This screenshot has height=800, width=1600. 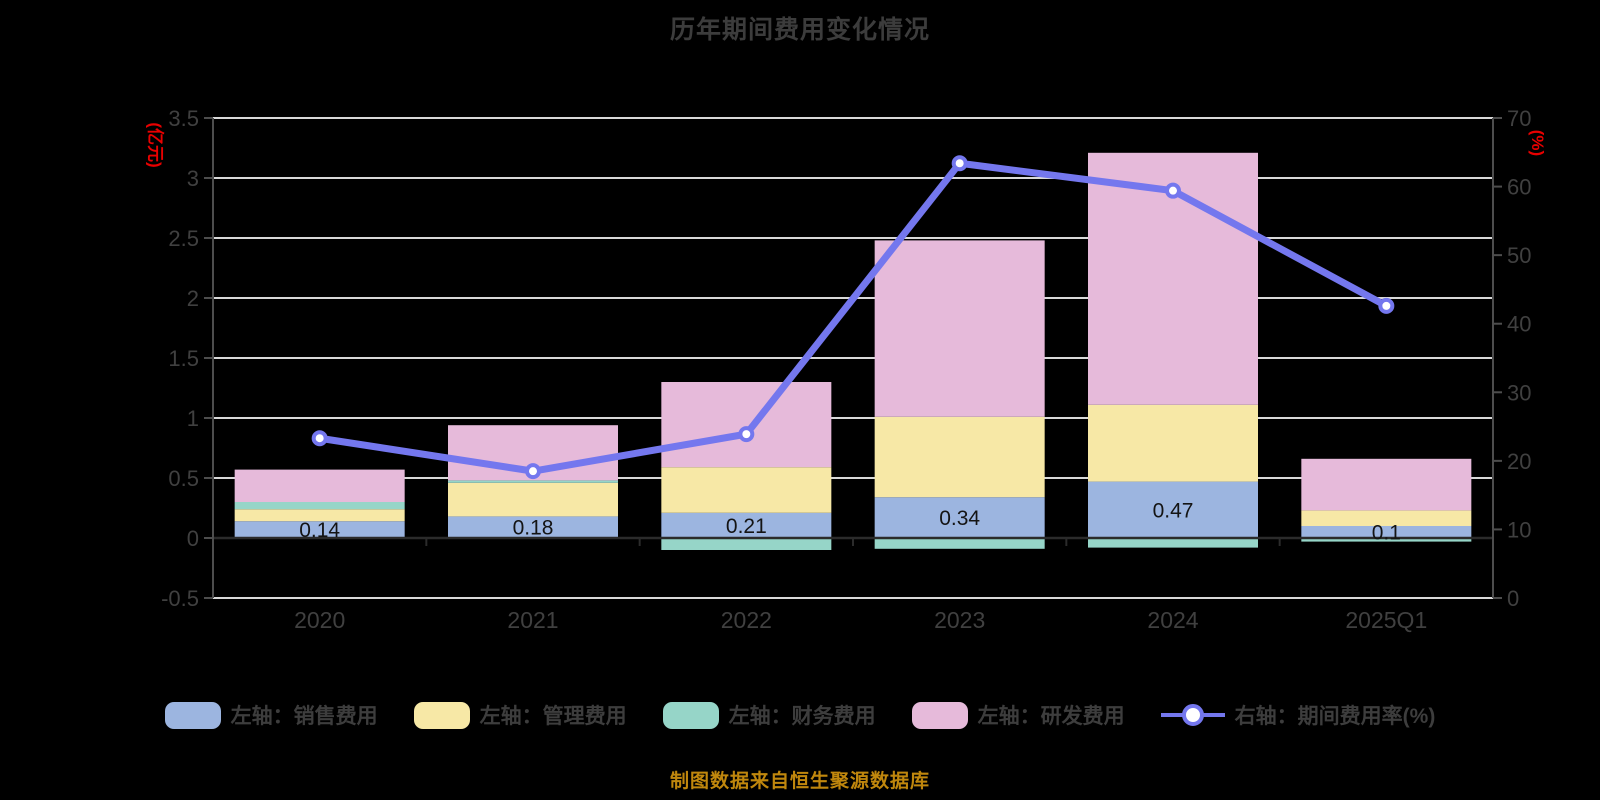 I want to click on right-axis-tick-label: 10, so click(x=1519, y=529).